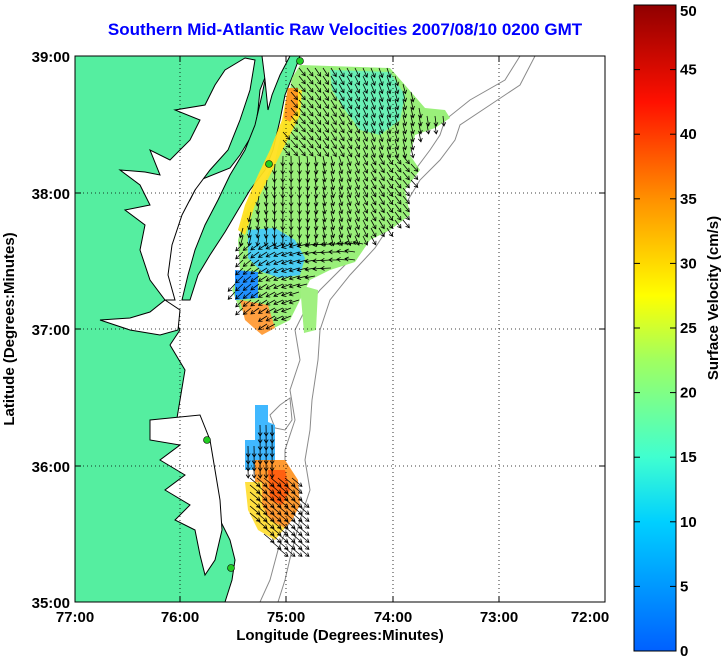 The height and width of the screenshot is (659, 724). What do you see at coordinates (51, 194) in the screenshot?
I see `y-tick-label: 38:00` at bounding box center [51, 194].